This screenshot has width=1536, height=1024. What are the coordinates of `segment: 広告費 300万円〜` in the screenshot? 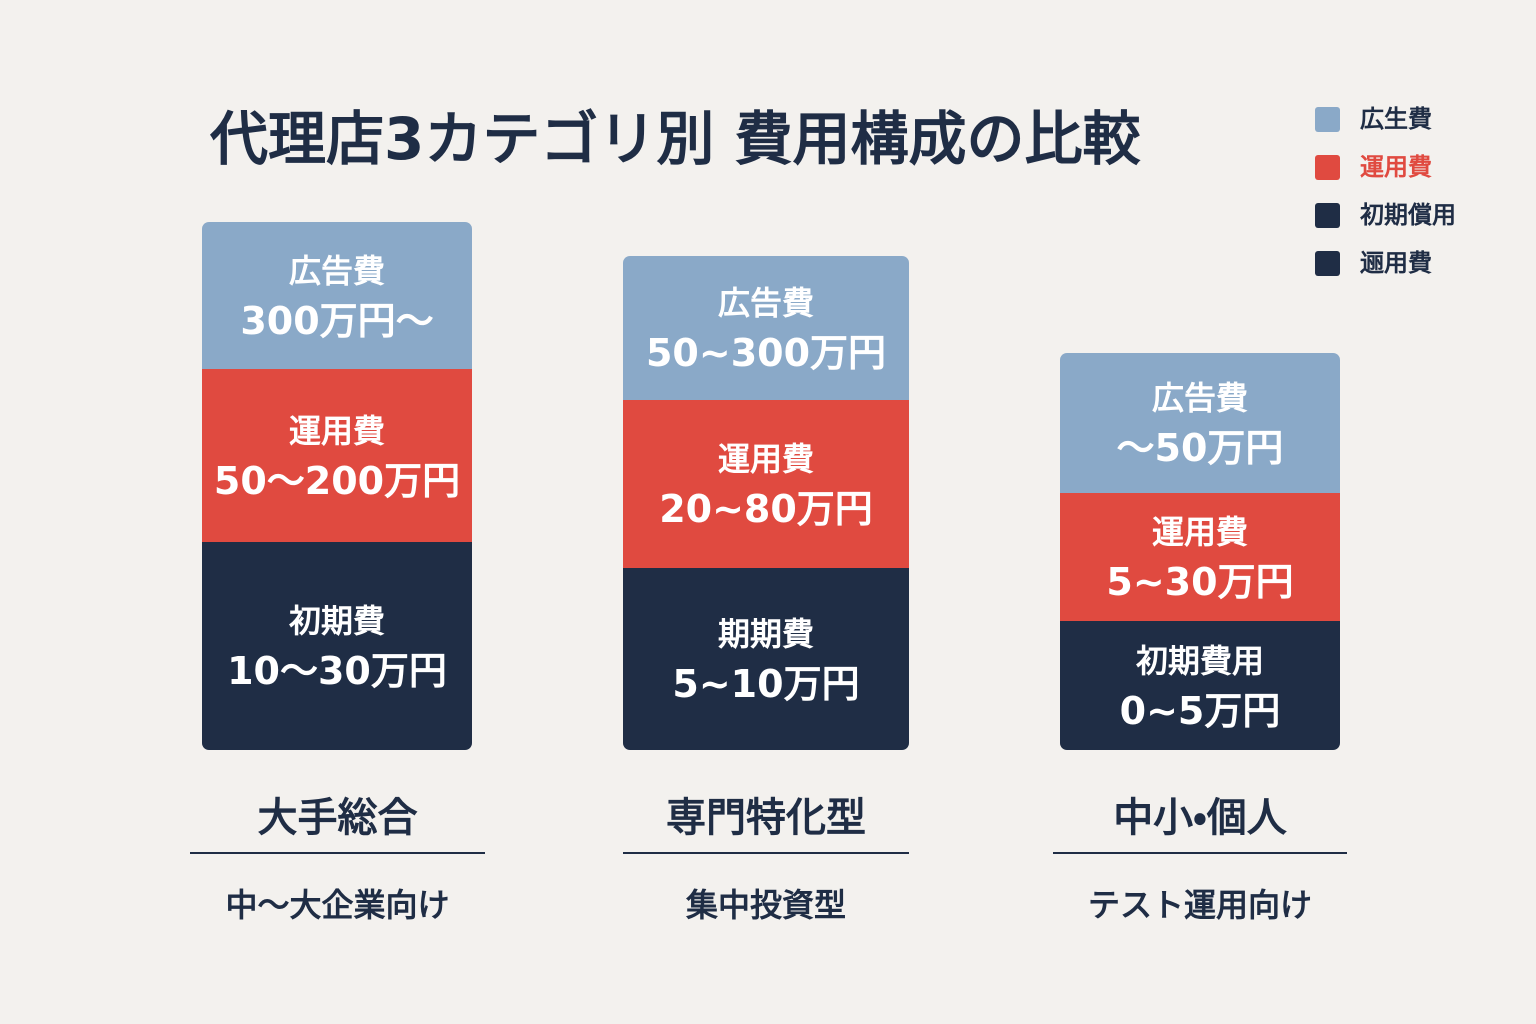 It's located at (337, 295).